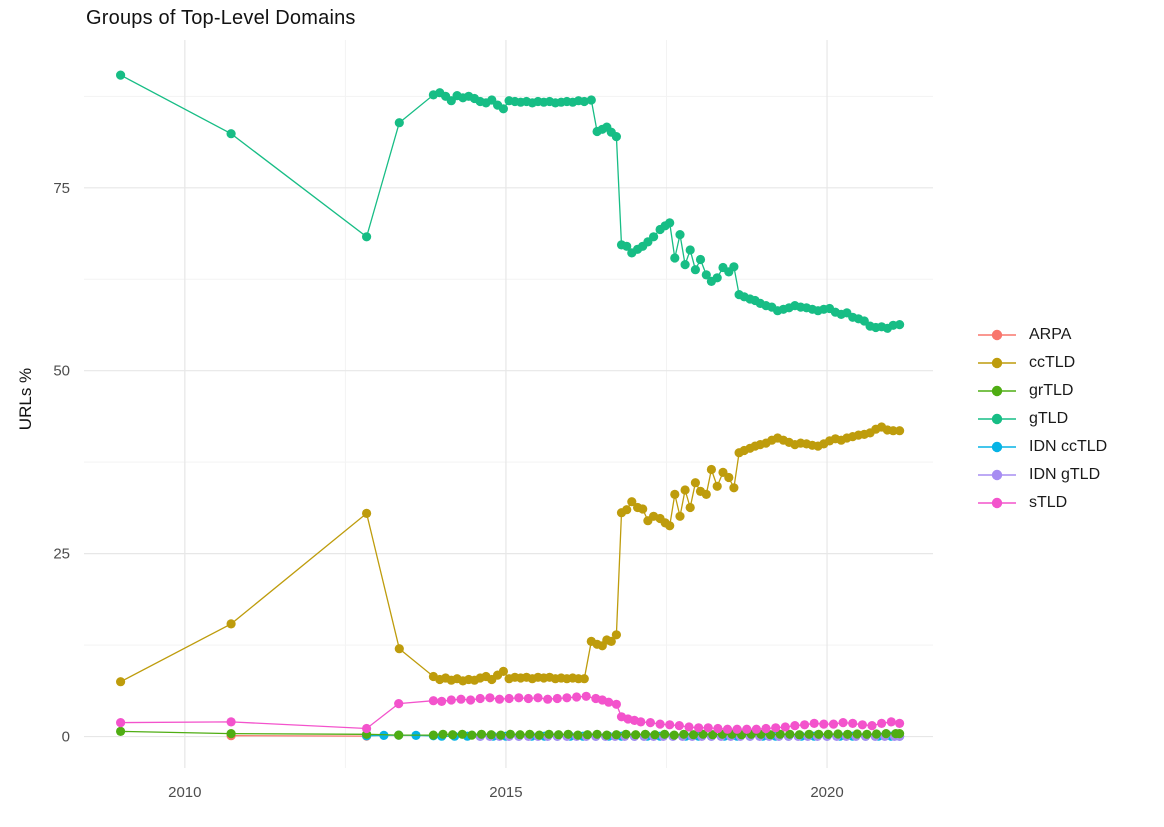  I want to click on legend-label: grTLD, so click(1051, 390).